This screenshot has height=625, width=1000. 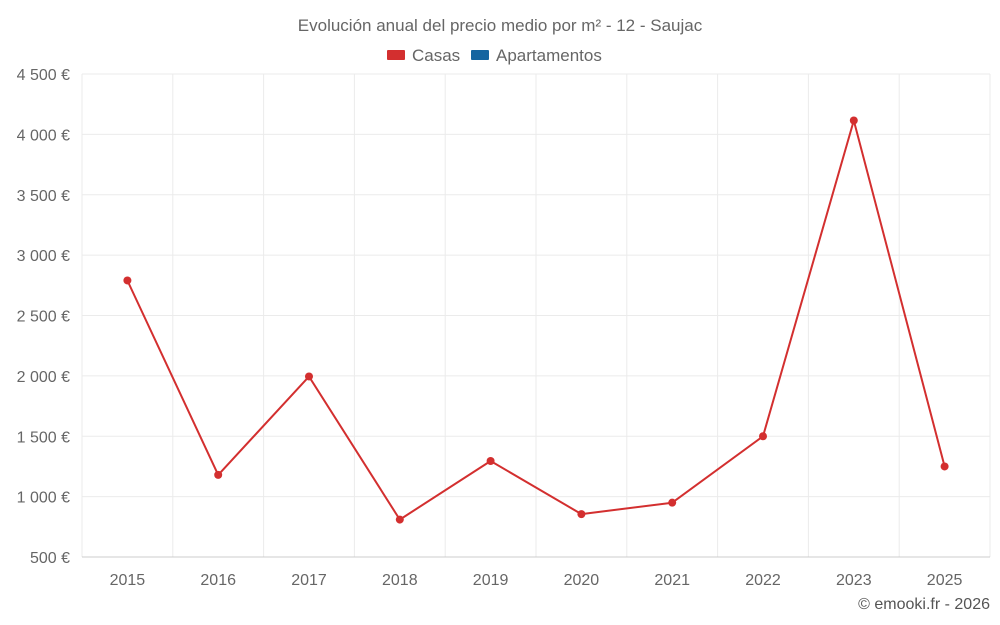 I want to click on legend-label-casas: Casas, so click(x=436, y=55).